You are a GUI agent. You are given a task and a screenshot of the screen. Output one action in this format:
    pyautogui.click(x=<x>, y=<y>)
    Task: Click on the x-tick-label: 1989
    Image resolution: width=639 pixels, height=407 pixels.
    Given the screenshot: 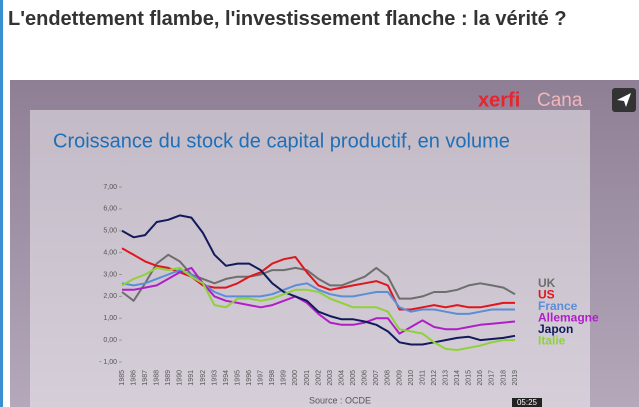 What is the action you would take?
    pyautogui.click(x=168, y=378)
    